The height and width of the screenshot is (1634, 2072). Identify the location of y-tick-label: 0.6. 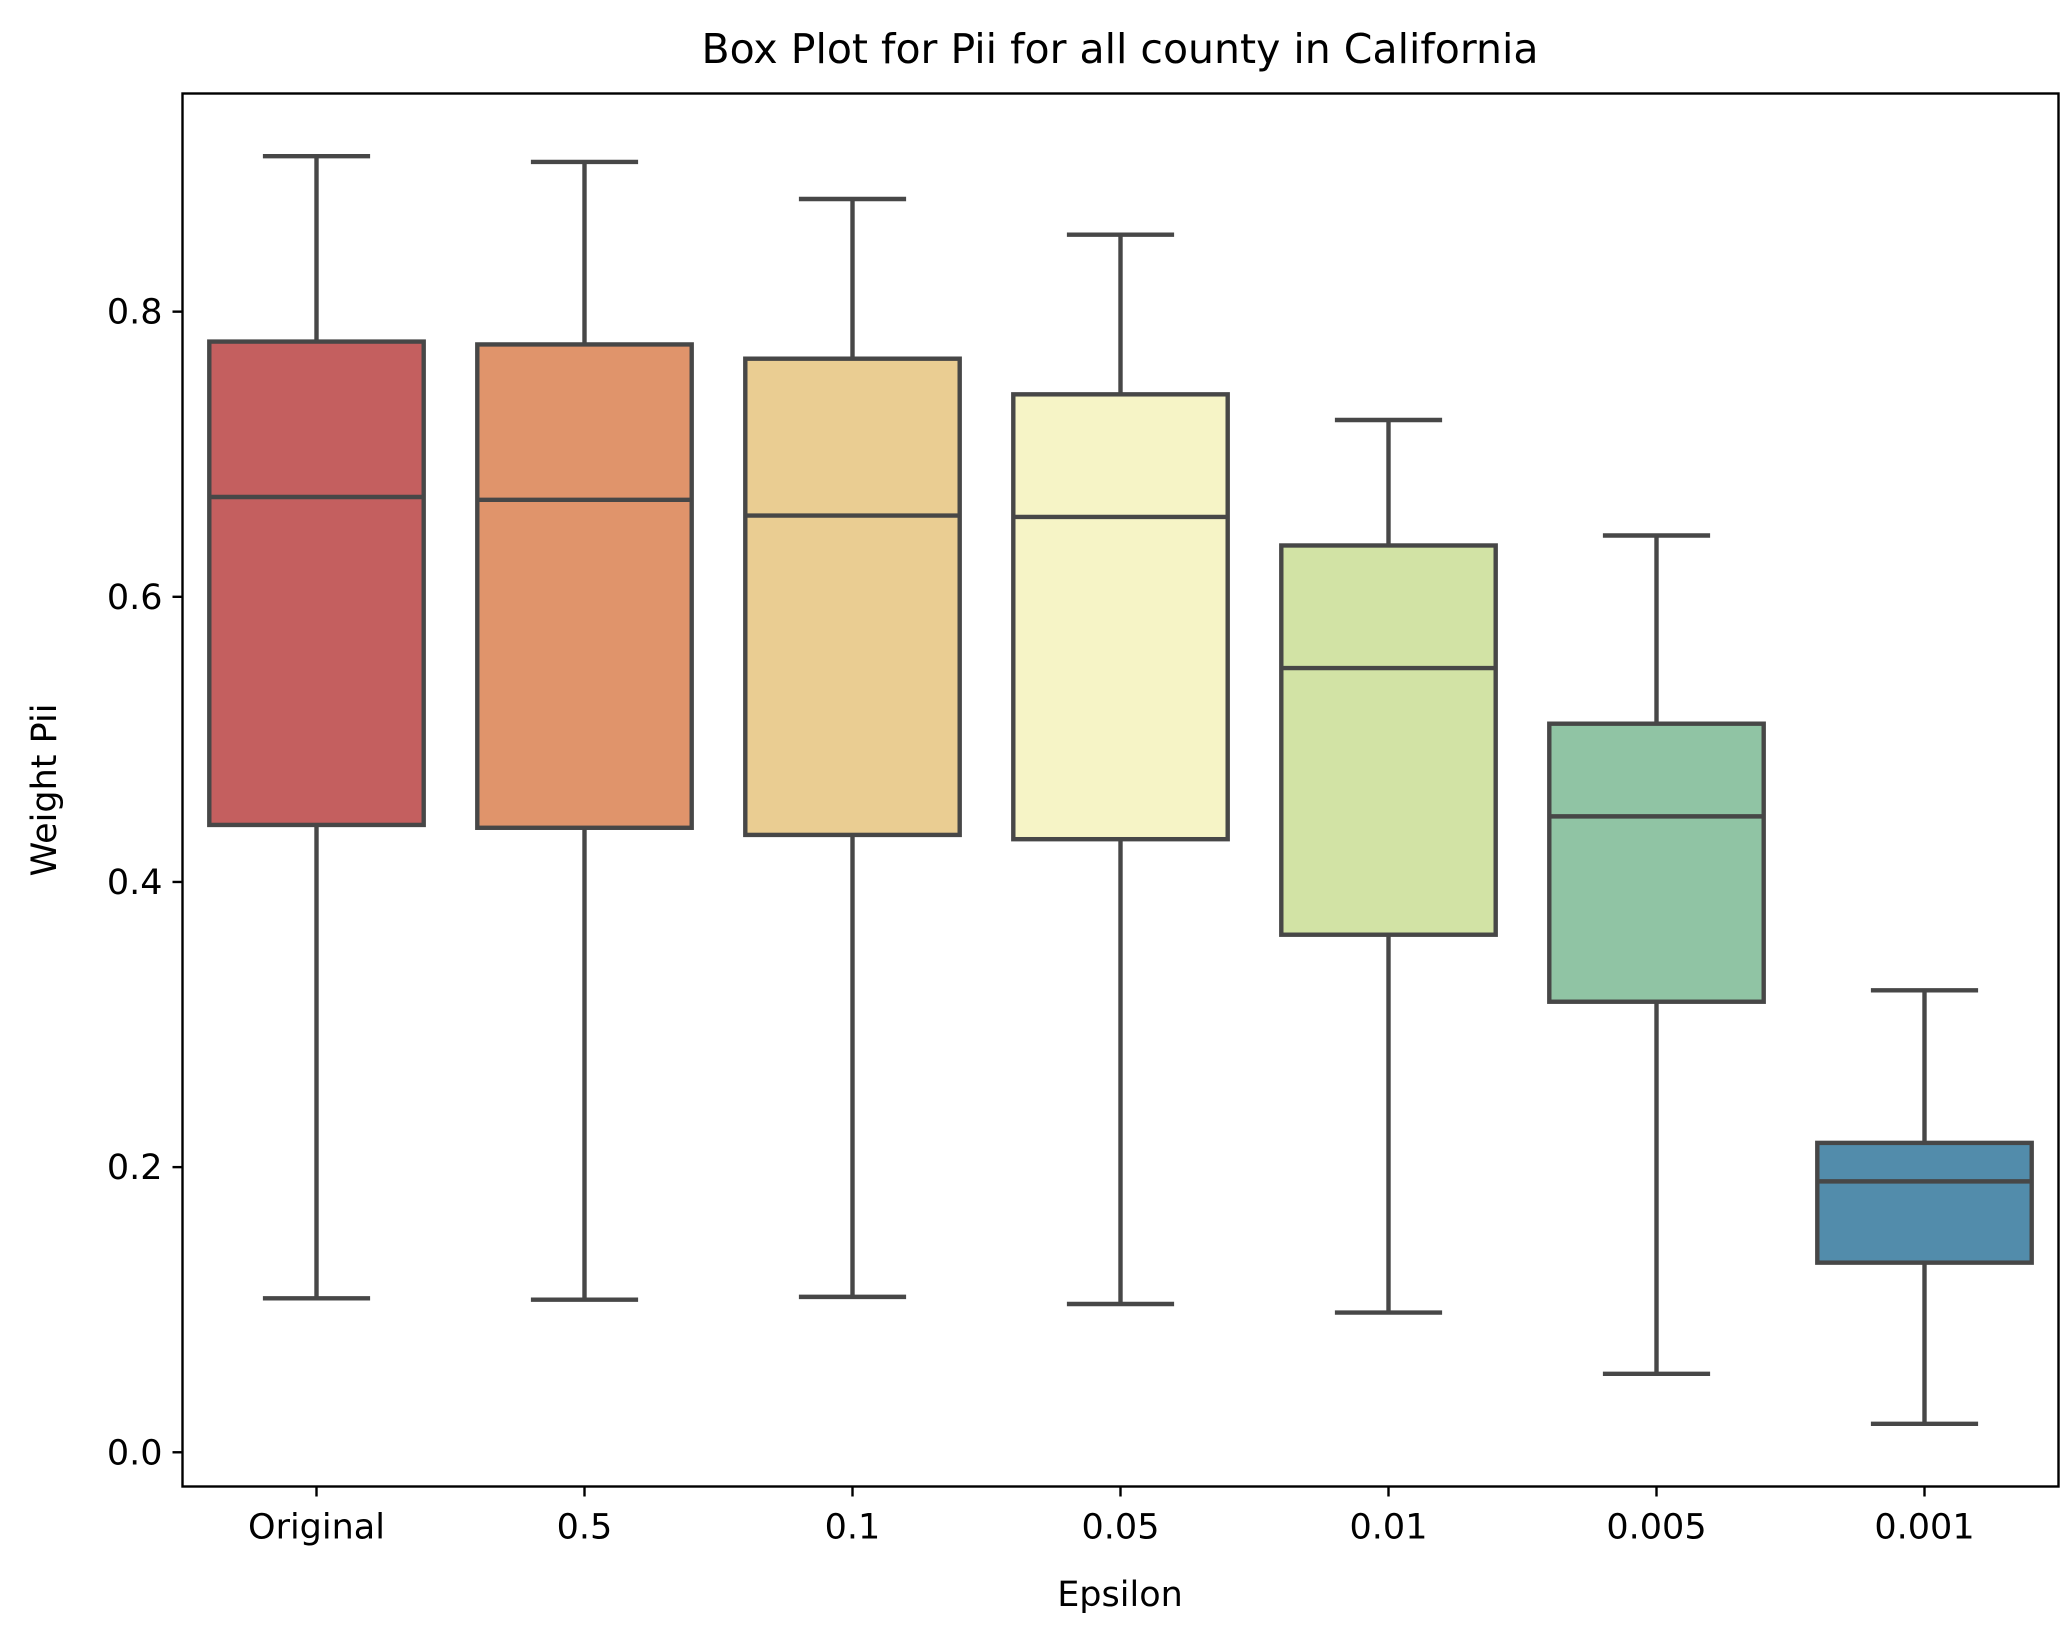
(135, 598).